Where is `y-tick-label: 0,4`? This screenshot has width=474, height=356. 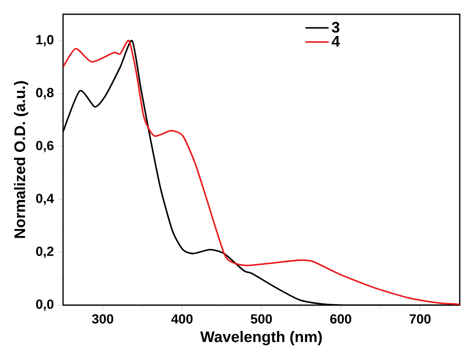 y-tick-label: 0,4 is located at coordinates (45, 199).